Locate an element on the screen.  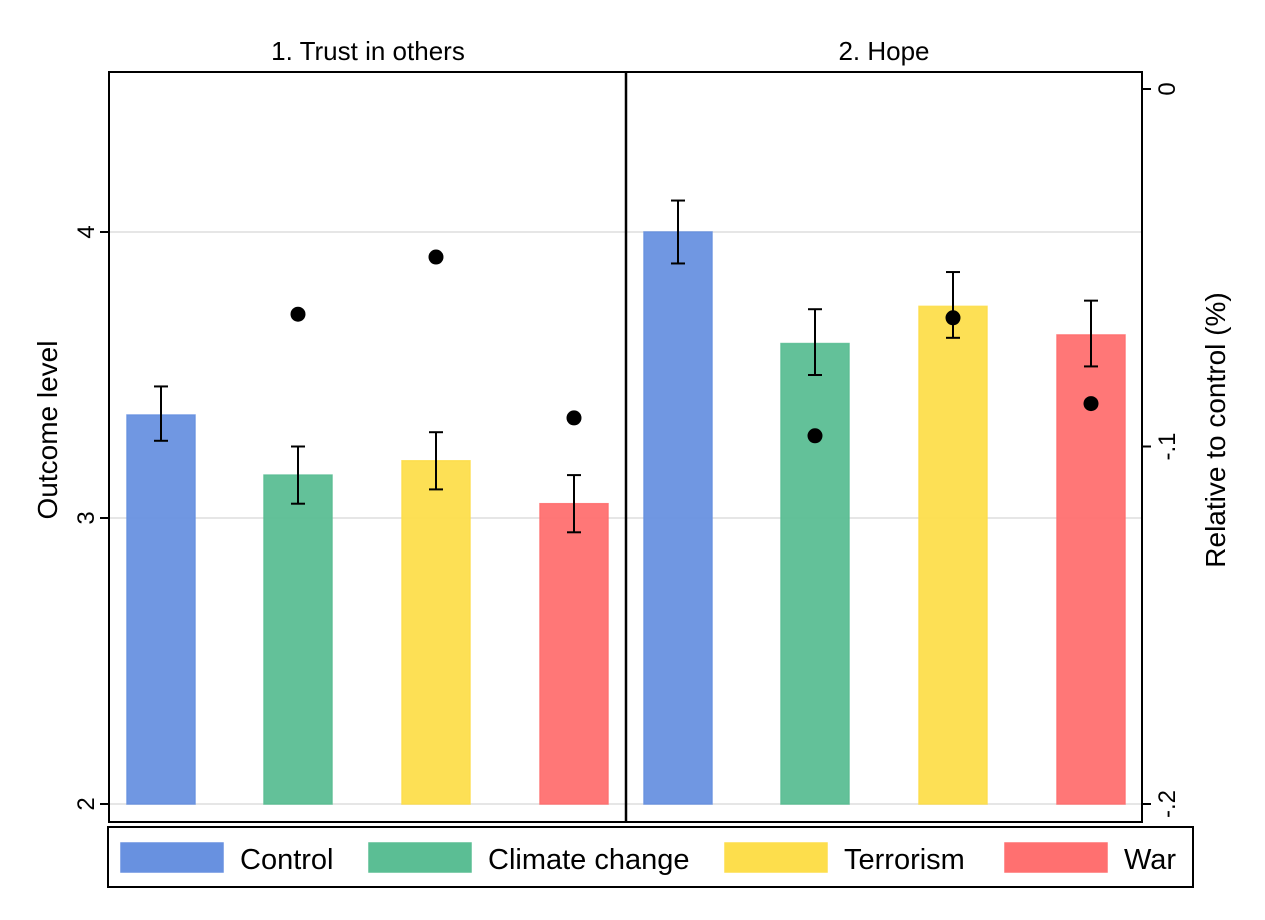
panel-title: 2. Hope is located at coordinates (883, 51).